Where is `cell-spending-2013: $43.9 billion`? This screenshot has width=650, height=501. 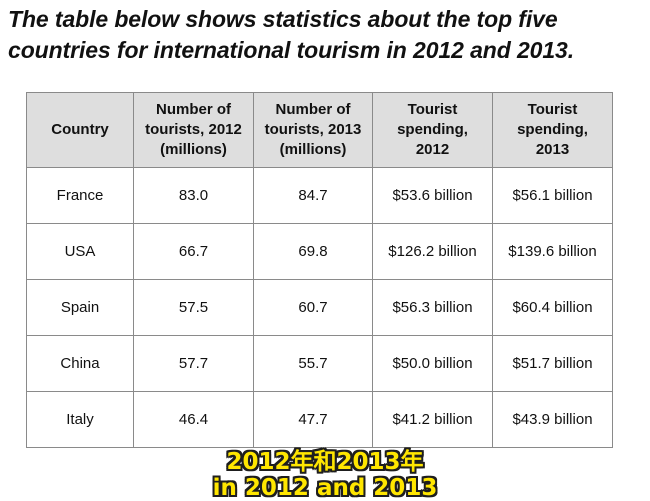
cell-spending-2013: $43.9 billion is located at coordinates (552, 419).